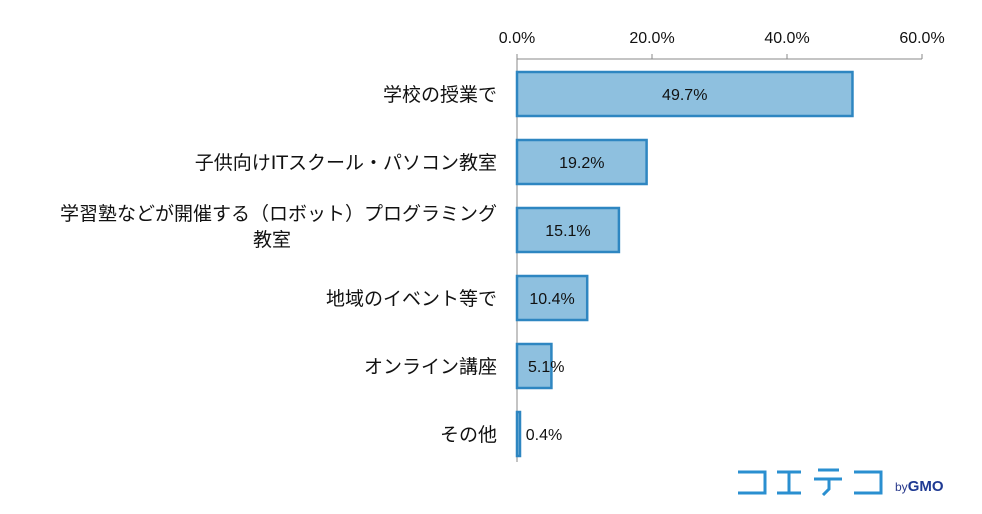  What do you see at coordinates (651, 38) in the screenshot?
I see `x-tick-label: 20.0%` at bounding box center [651, 38].